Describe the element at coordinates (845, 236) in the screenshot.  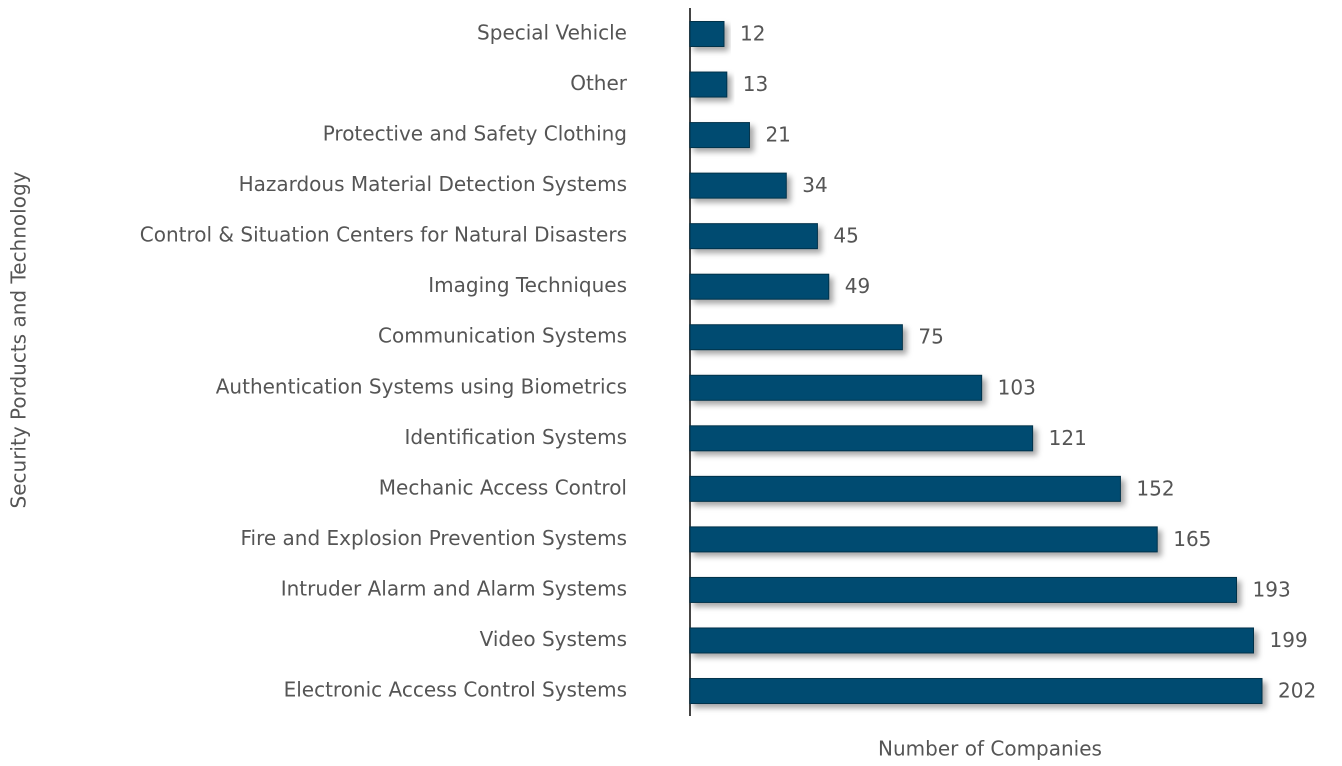
I see `value-label: 45` at that location.